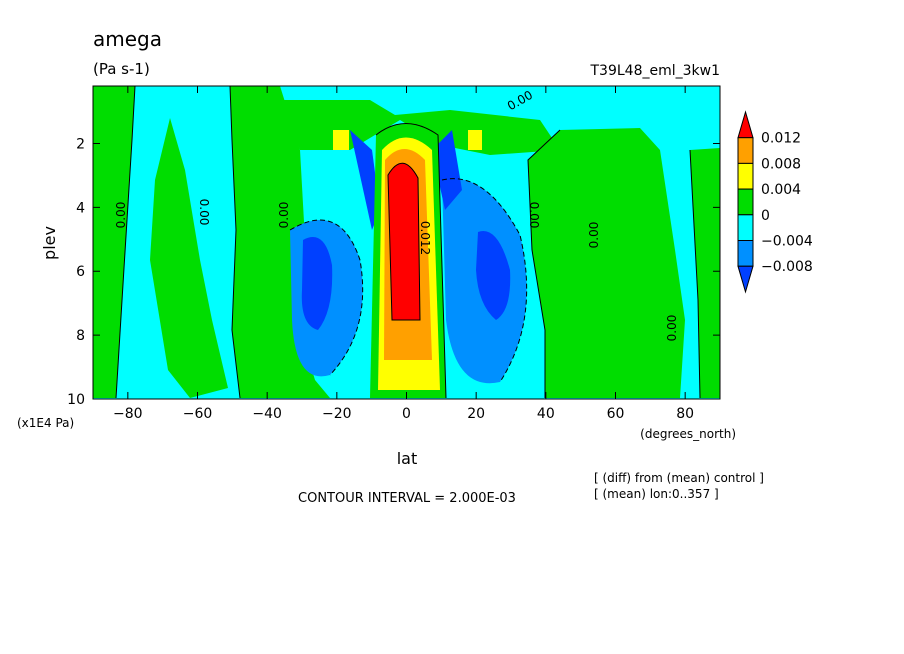 Image resolution: width=904 pixels, height=654 pixels. What do you see at coordinates (656, 494) in the screenshot?
I see `note-mean: [ (mean) lon:0..357 ]` at bounding box center [656, 494].